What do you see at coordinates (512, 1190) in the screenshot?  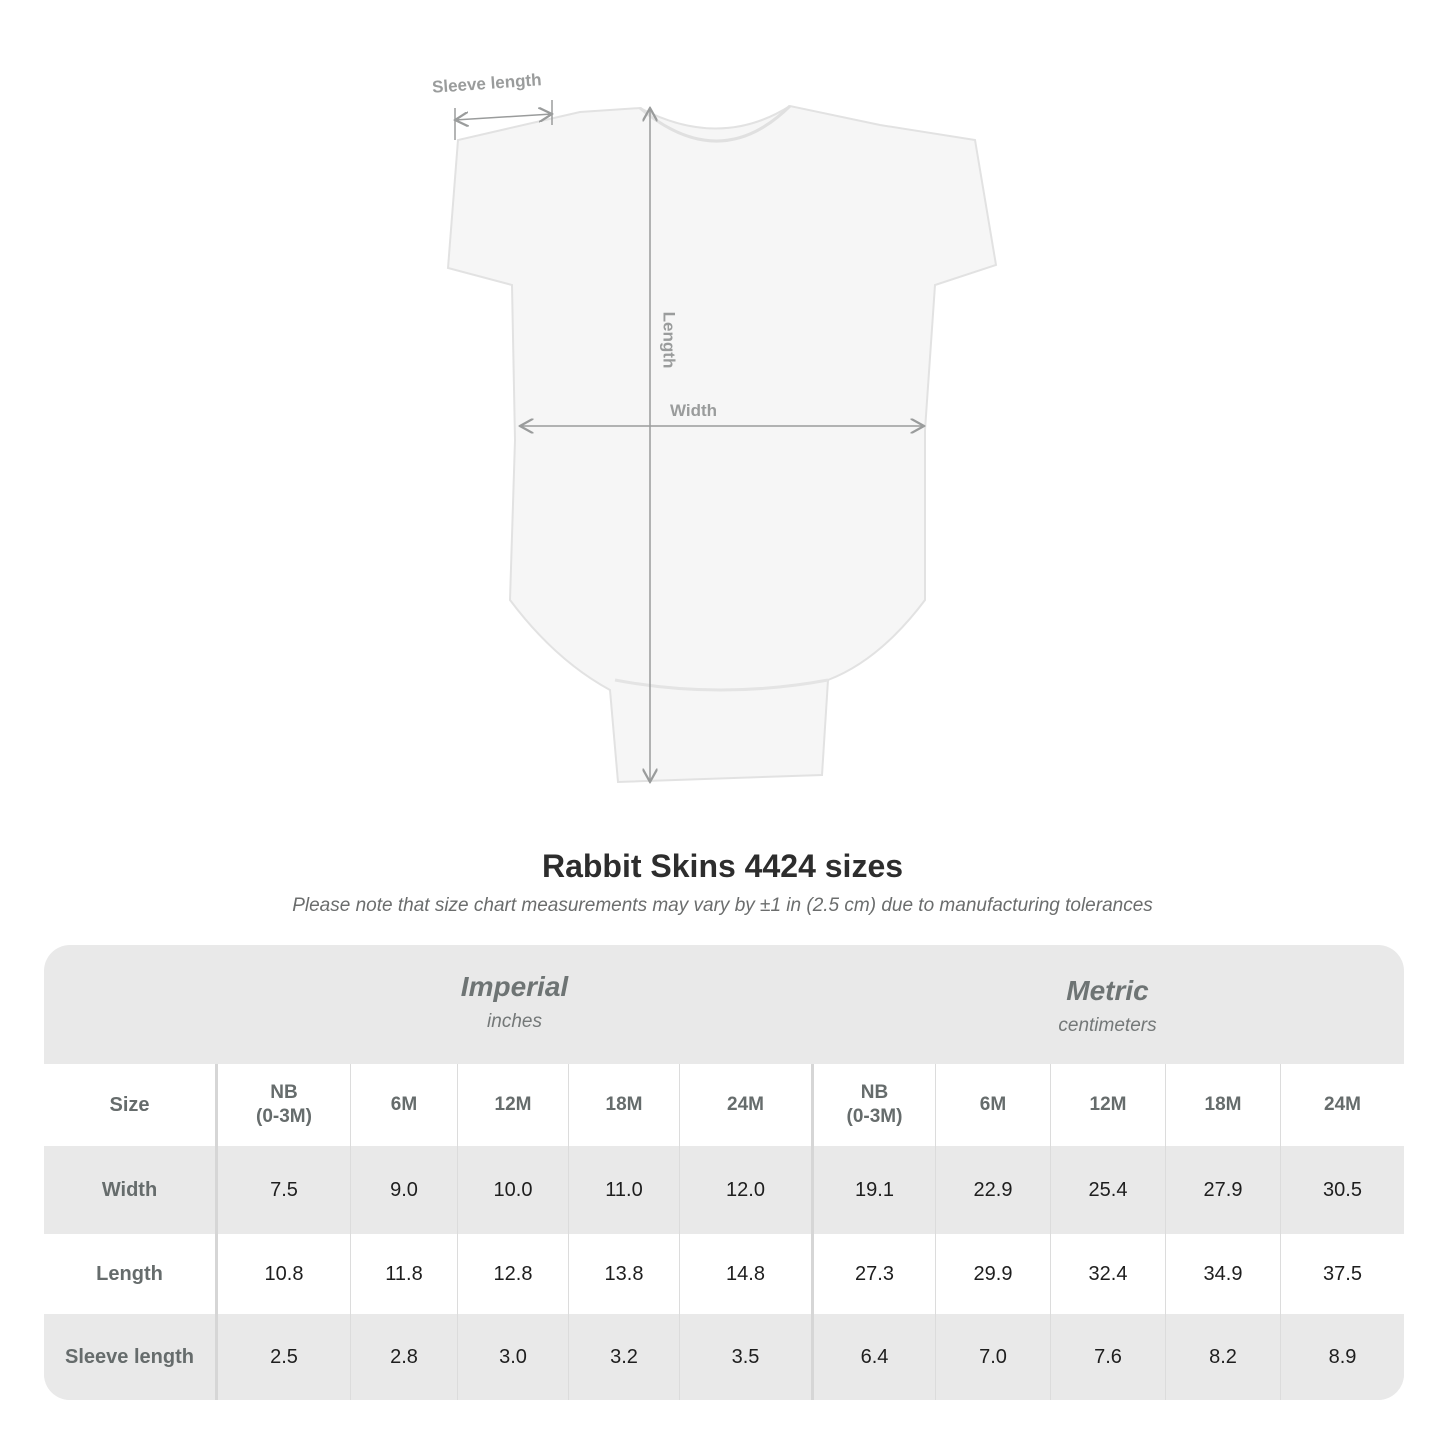 I see `value-cell: 10.0` at bounding box center [512, 1190].